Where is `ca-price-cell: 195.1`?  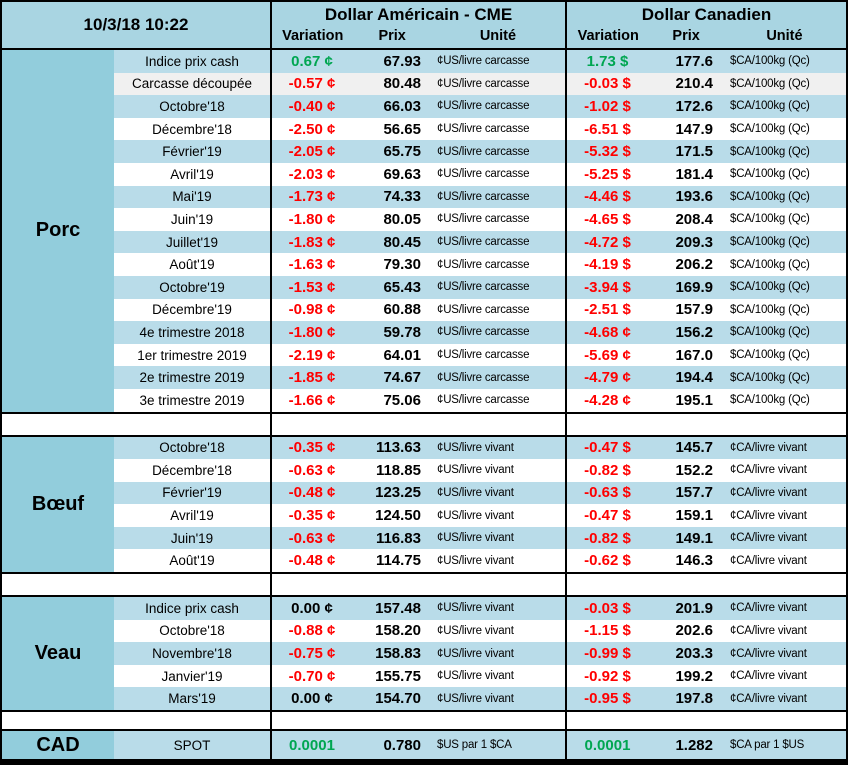 ca-price-cell: 195.1 is located at coordinates (694, 400).